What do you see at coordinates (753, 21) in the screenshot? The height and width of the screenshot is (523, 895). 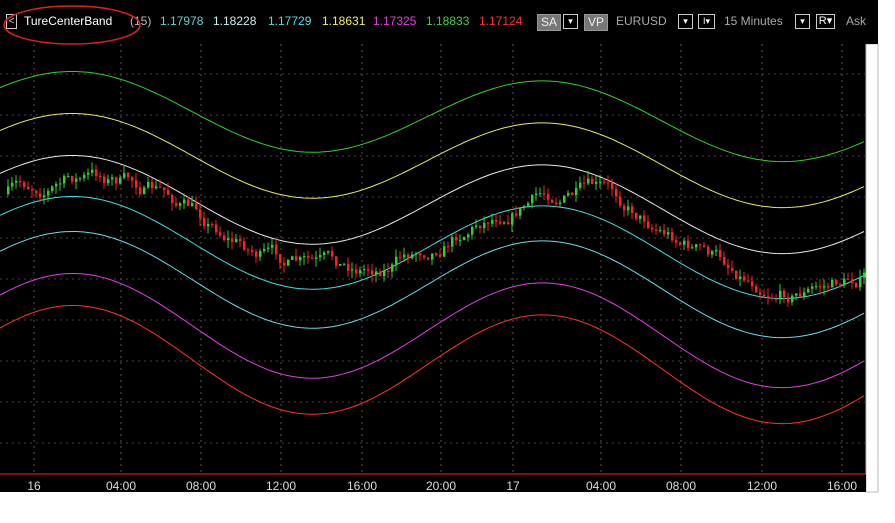 I see `timeframe: 15 Minutes` at bounding box center [753, 21].